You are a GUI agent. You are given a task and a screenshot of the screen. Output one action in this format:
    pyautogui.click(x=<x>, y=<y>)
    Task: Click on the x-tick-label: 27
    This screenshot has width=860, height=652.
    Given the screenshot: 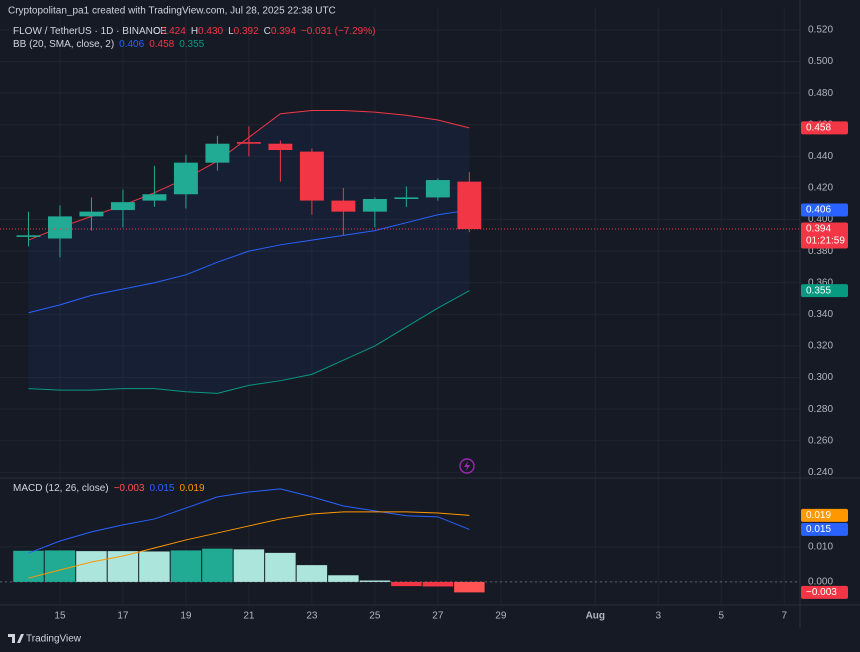 What is the action you would take?
    pyautogui.click(x=438, y=616)
    